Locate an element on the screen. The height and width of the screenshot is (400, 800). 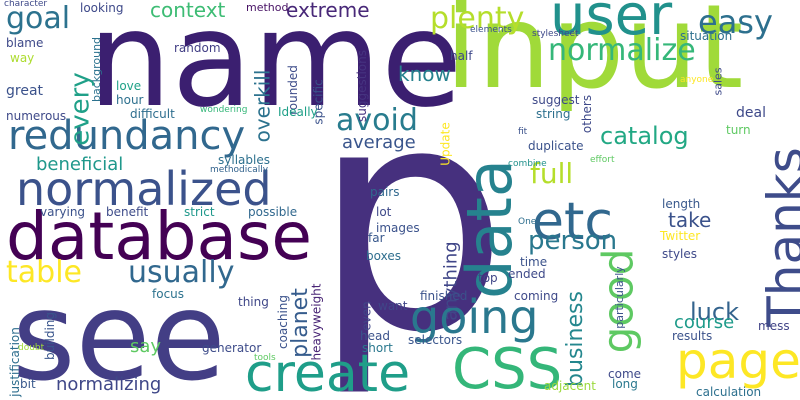
word: blame is located at coordinates (25, 43).